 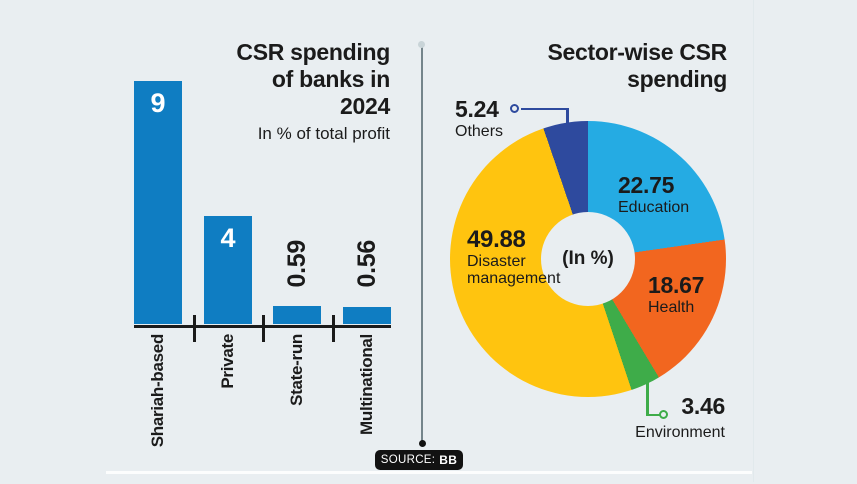 What do you see at coordinates (421, 44) in the screenshot?
I see `divider-top-dot-icon` at bounding box center [421, 44].